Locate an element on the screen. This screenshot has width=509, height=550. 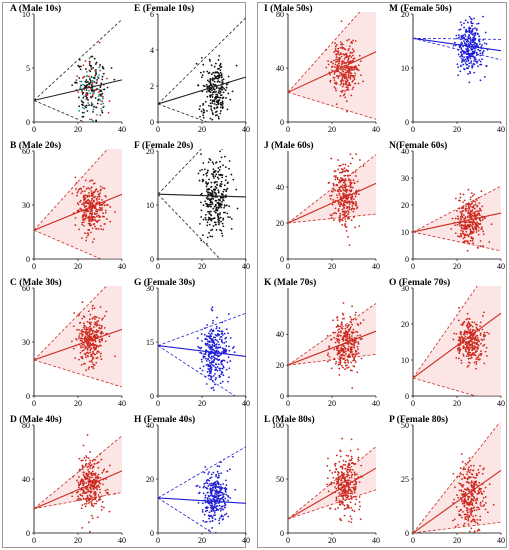
lower-bound-line is located at coordinates (457, 241).